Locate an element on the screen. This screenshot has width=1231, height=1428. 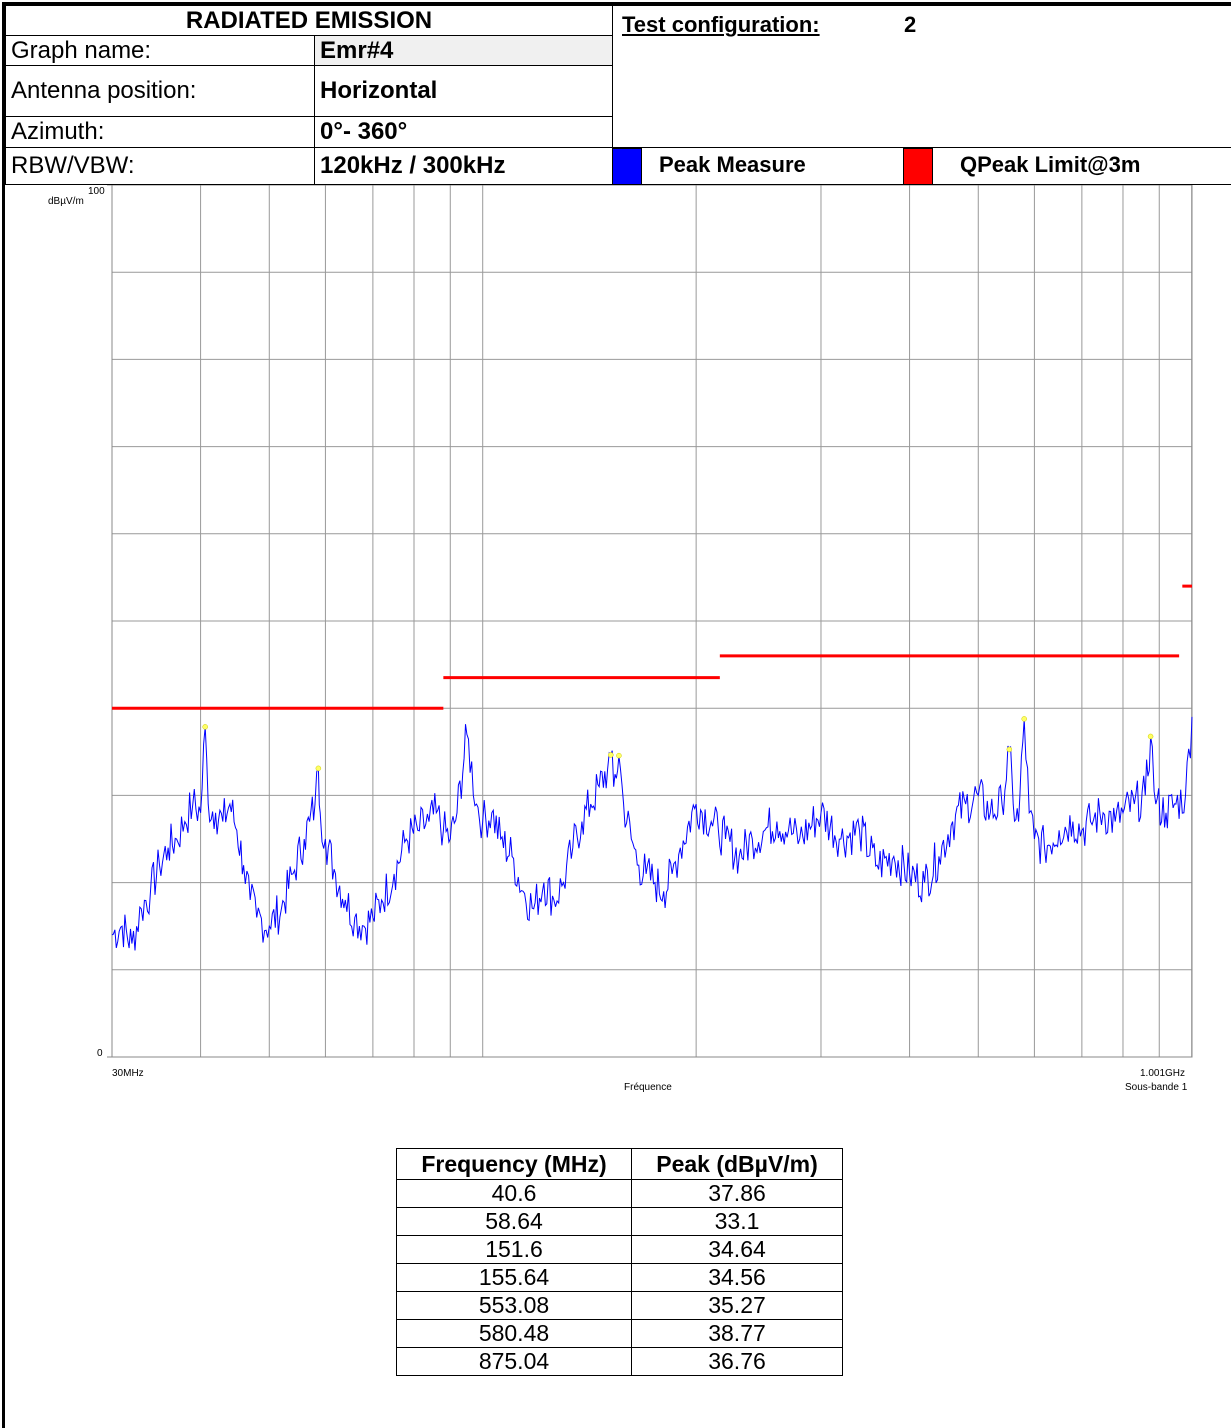
antenna-position-value: Horizontal is located at coordinates (463, 91).